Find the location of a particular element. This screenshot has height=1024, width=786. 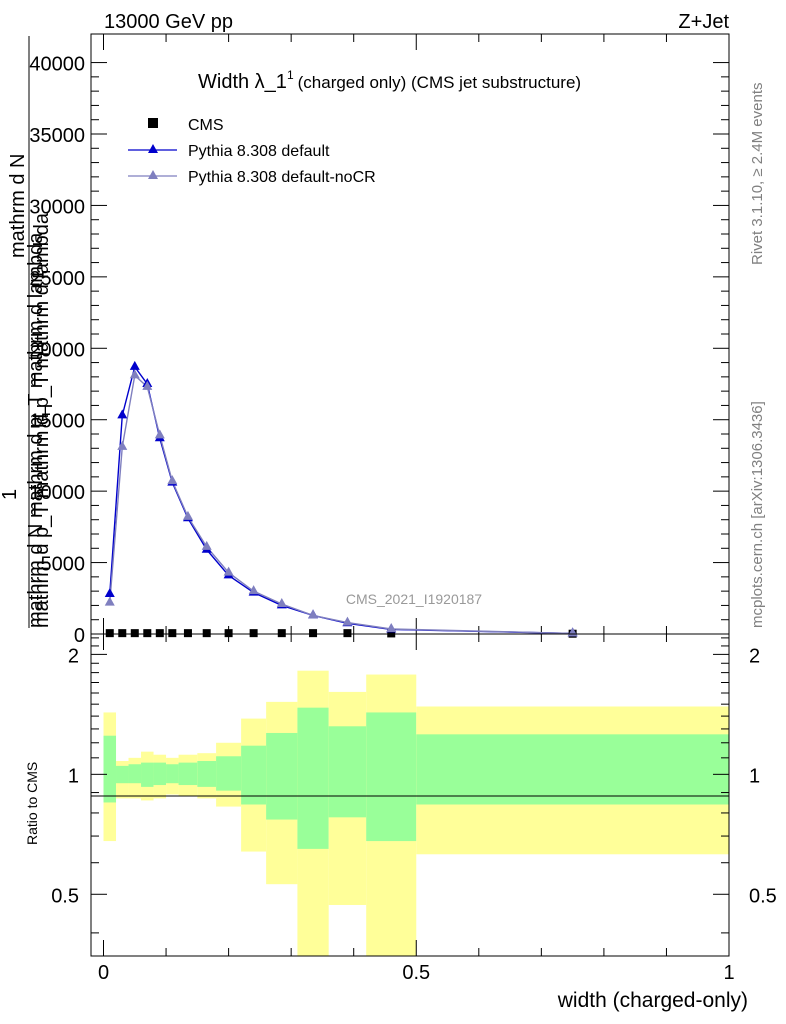

ratio-ytick-label-left: 2 is located at coordinates (73, 656).